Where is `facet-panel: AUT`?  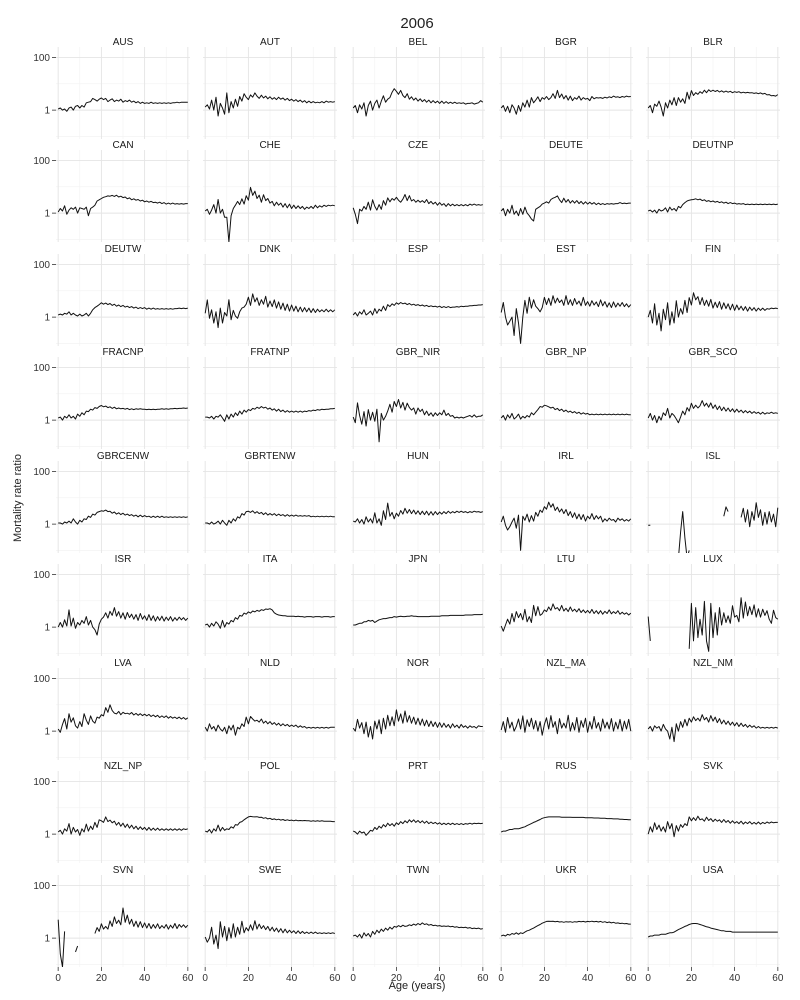
facet-panel: AUT is located at coordinates (270, 88).